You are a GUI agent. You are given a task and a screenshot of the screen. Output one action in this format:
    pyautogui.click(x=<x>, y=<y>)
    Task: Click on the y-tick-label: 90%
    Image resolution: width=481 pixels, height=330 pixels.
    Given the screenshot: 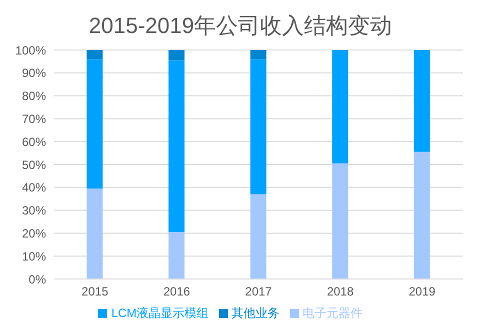 What is the action you would take?
    pyautogui.click(x=34, y=73)
    